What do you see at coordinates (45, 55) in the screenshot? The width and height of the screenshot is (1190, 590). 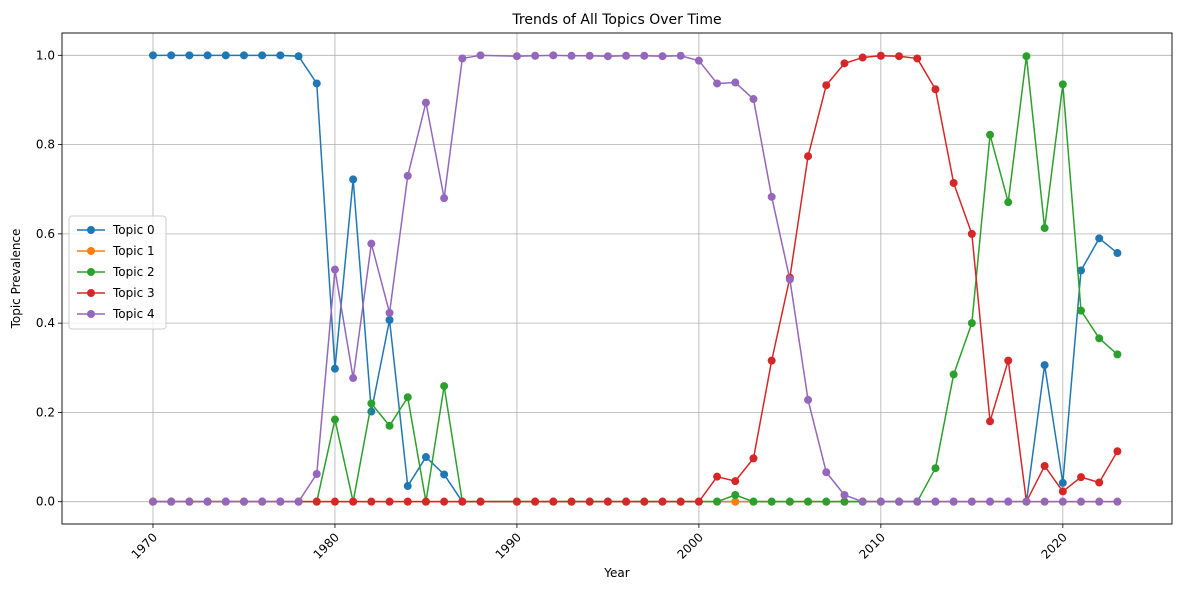 I see `y-tick-label: 1.0` at bounding box center [45, 55].